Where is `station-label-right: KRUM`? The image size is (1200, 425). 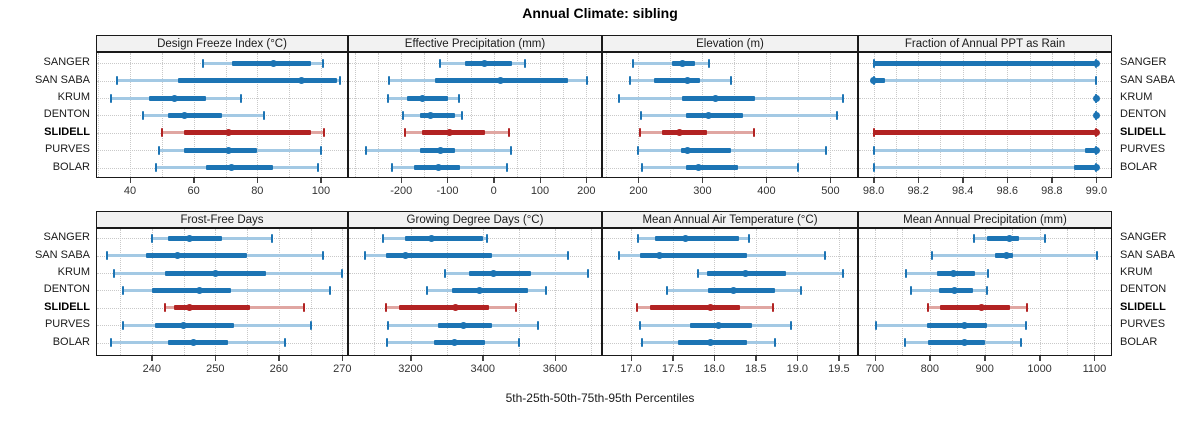
station-label-right: KRUM is located at coordinates (1136, 272).